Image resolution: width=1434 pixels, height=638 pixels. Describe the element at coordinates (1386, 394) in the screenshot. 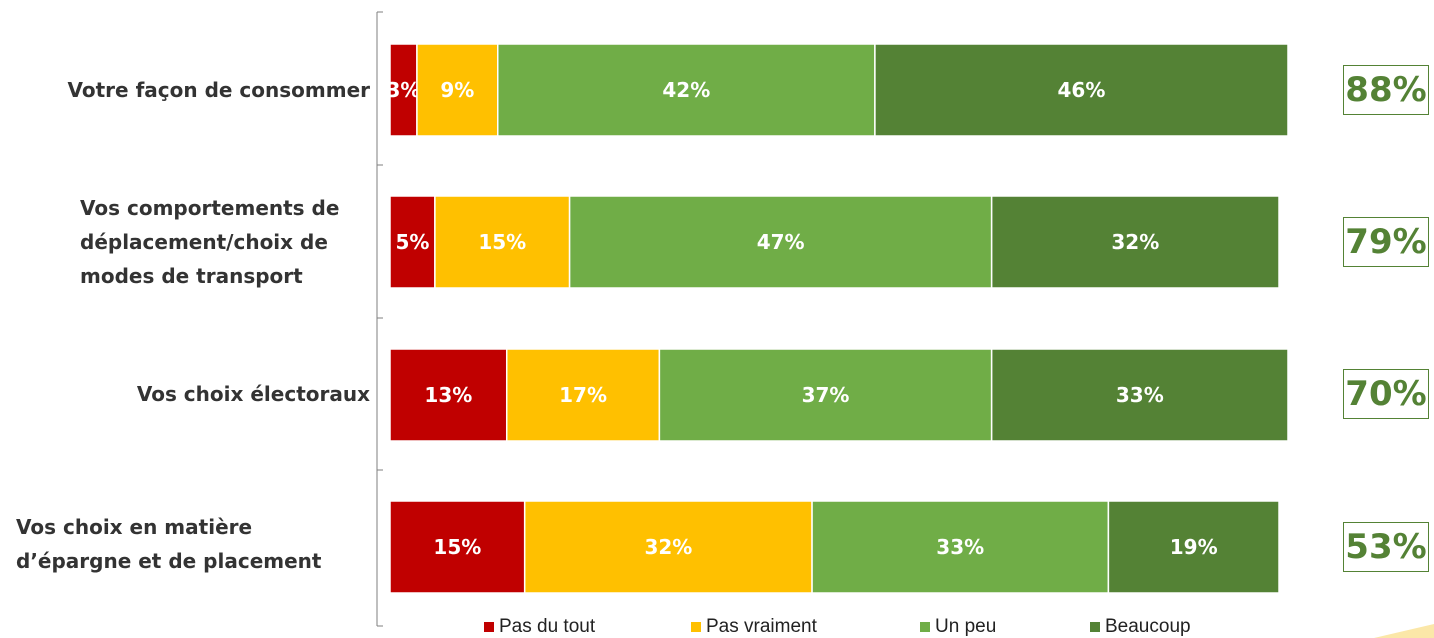

I see `total-box: 70%` at that location.